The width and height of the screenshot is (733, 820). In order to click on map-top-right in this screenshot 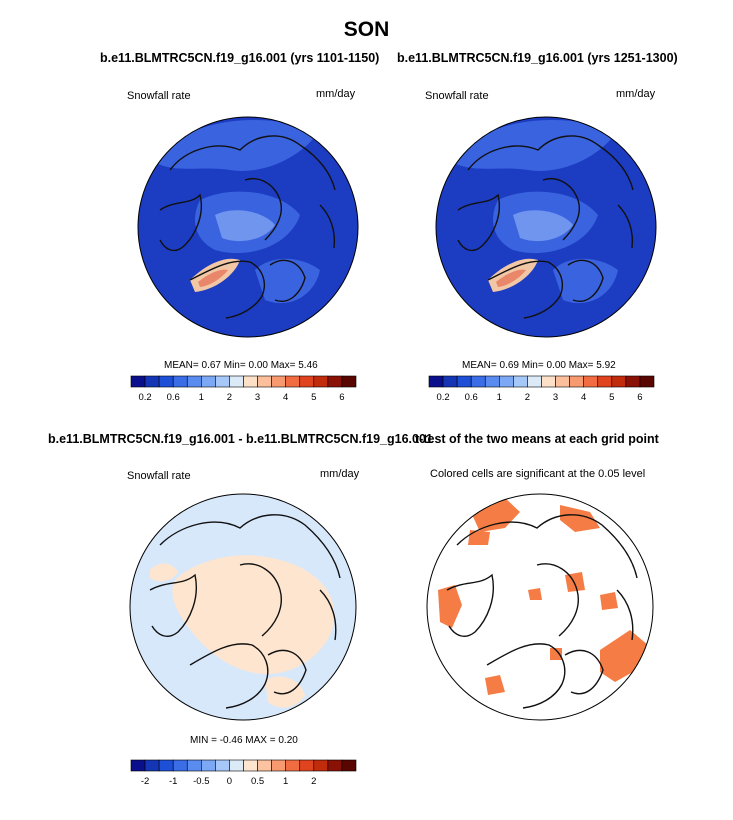, I will do `click(546, 227)`.